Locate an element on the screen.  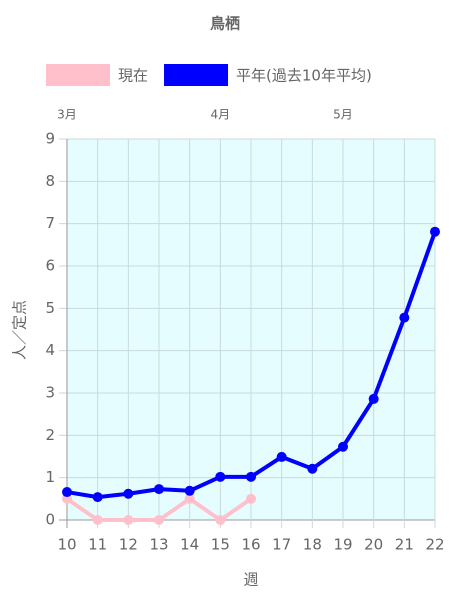
x-tick-label: 14 is located at coordinates (189, 545).